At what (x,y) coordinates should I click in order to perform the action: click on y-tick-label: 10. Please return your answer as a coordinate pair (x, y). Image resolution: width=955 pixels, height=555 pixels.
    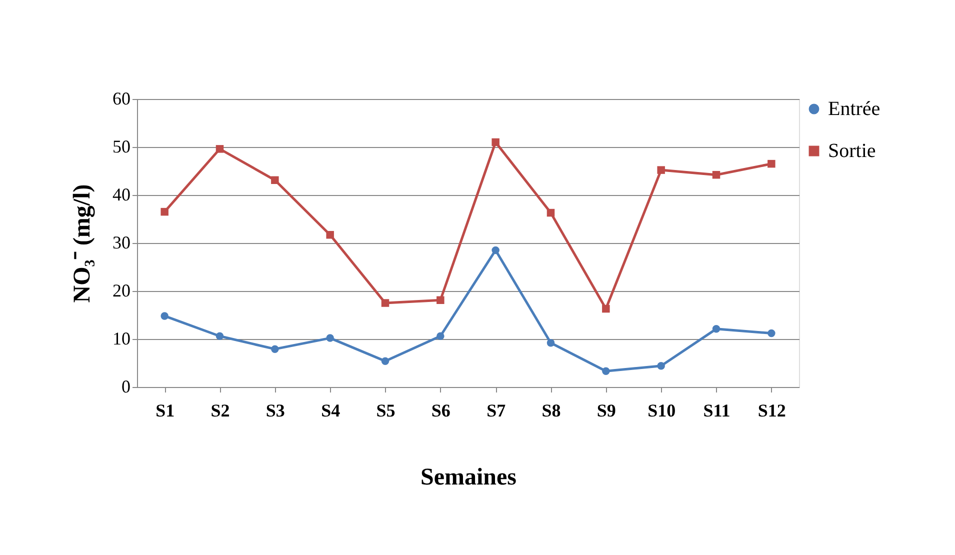
    Looking at the image, I should click on (121, 338).